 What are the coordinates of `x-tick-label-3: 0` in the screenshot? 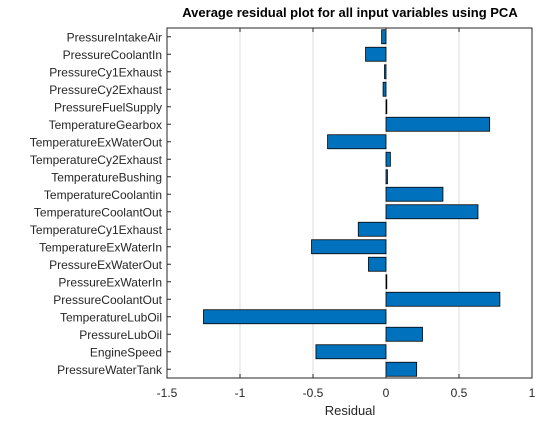 It's located at (386, 393).